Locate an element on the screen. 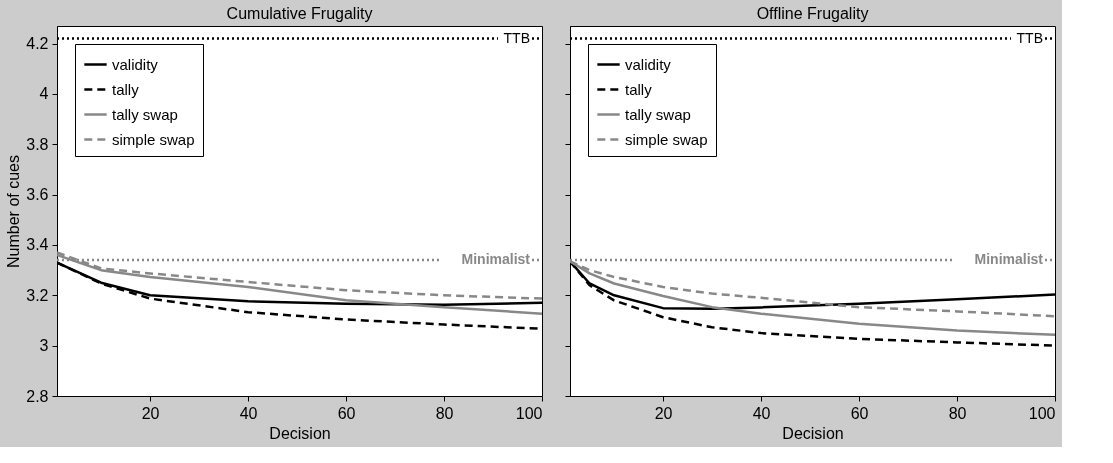 The image size is (1113, 463). y-tick-label: 2.8 is located at coordinates (37, 396).